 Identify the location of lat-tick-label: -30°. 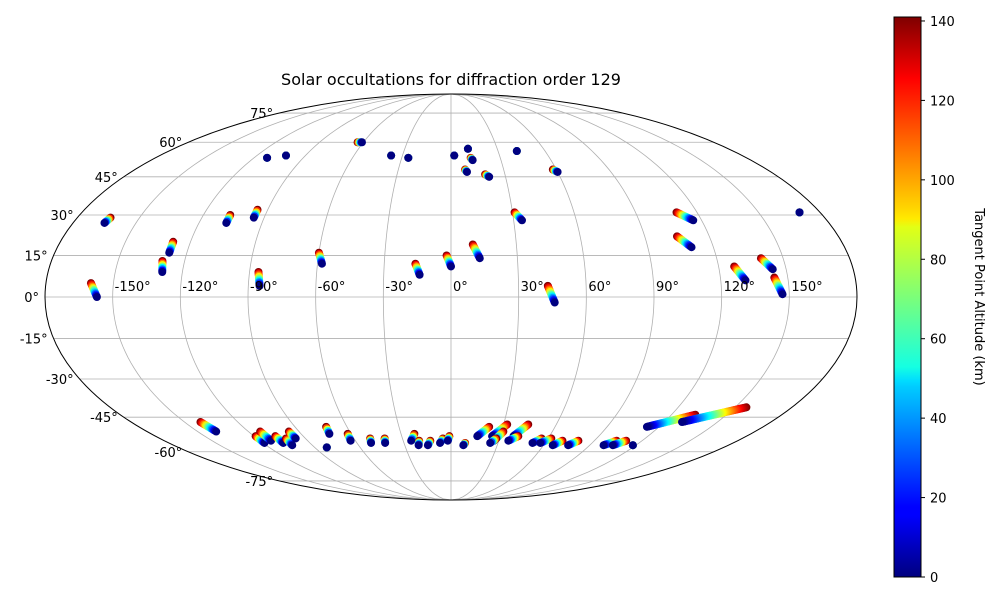
(60, 380).